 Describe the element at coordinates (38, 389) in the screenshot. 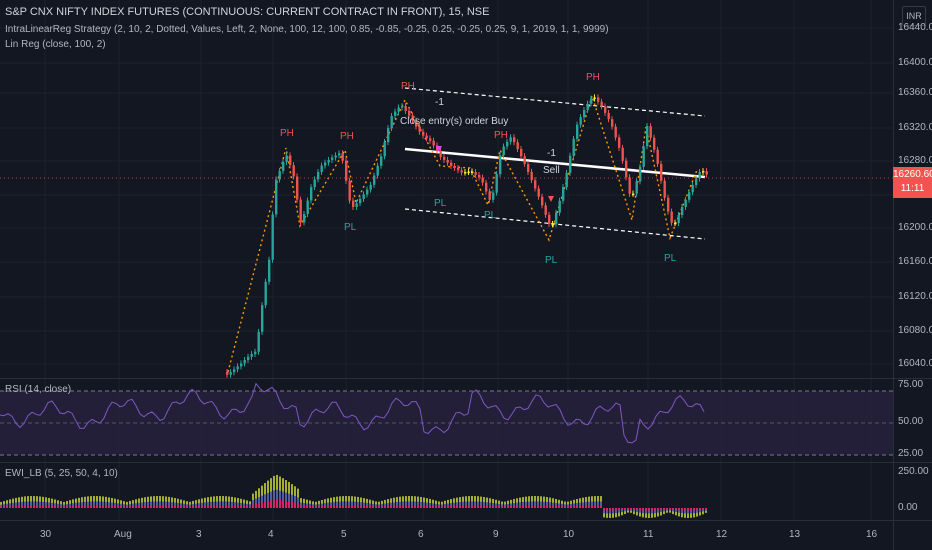

I see `rsi-legend: RSI (14, close)` at that location.